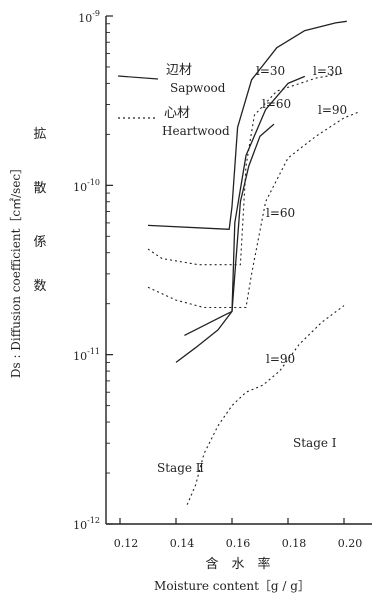  What do you see at coordinates (180, 468) in the screenshot?
I see `annotation-stage-2: Stage Ⅱ` at bounding box center [180, 468].